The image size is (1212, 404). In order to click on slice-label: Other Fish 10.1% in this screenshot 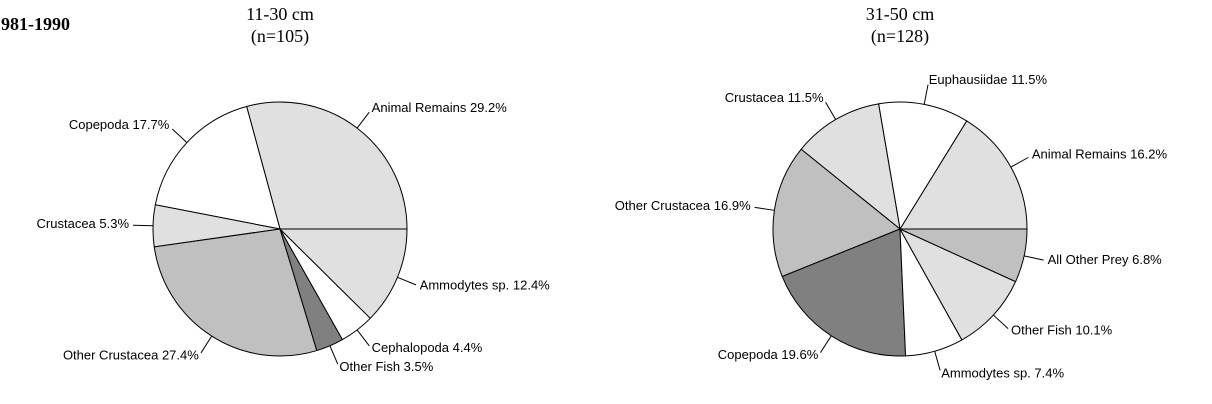, I will do `click(1062, 330)`.